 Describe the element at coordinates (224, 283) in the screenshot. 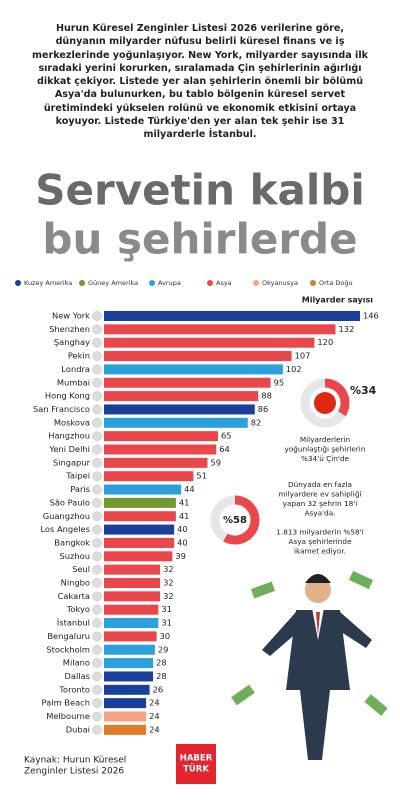

I see `legend-label: Asya` at that location.